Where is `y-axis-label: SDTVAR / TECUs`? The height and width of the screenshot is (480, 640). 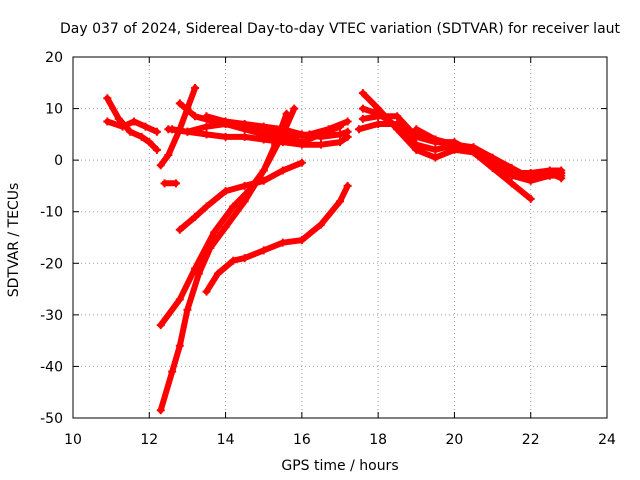
y-axis-label: SDTVAR / TECUs is located at coordinates (14, 240).